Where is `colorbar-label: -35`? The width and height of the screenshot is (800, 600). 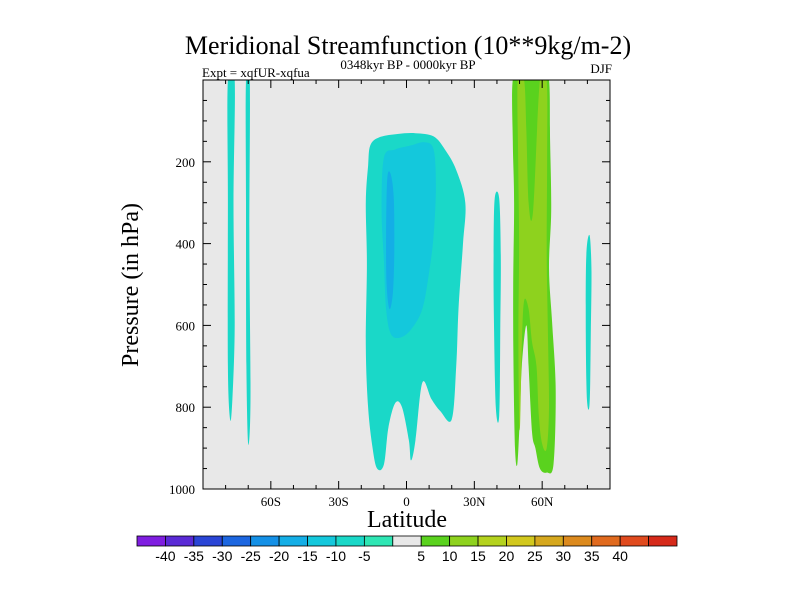
colorbar-label: -35 is located at coordinates (194, 556).